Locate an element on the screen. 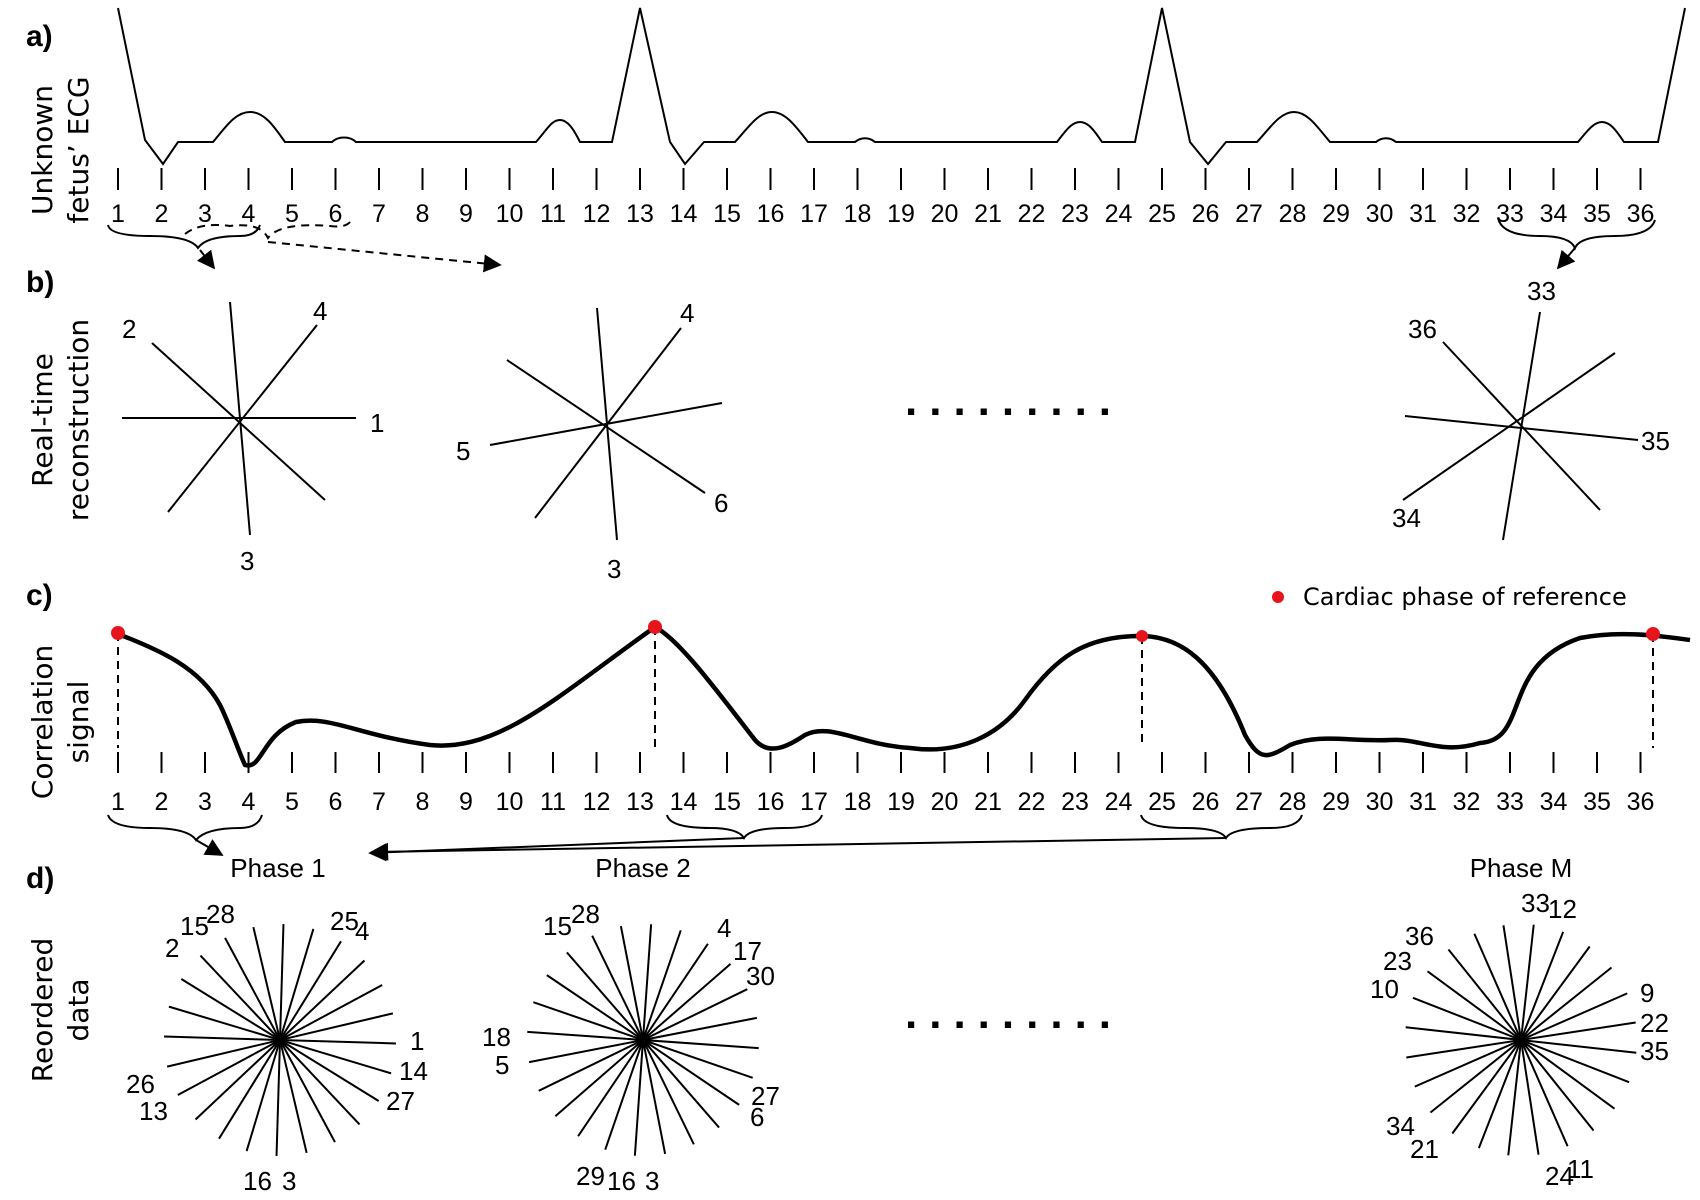 The height and width of the screenshot is (1200, 1700). correlation-frame-number: 14 is located at coordinates (684, 802).